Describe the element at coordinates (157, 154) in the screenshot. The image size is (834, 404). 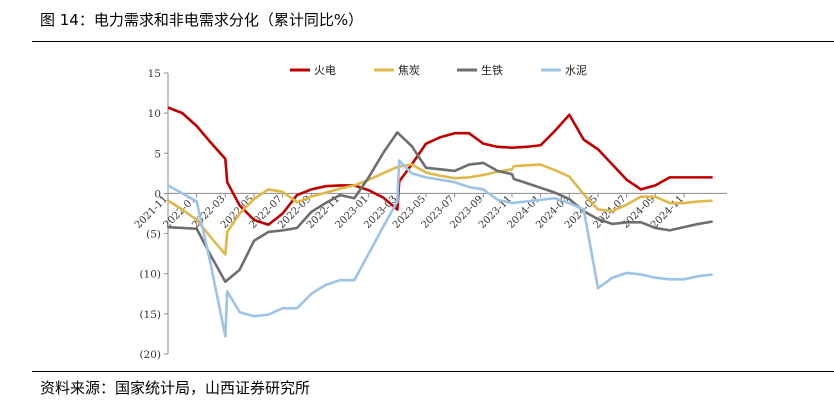
I see `y-tick-label: 5` at that location.